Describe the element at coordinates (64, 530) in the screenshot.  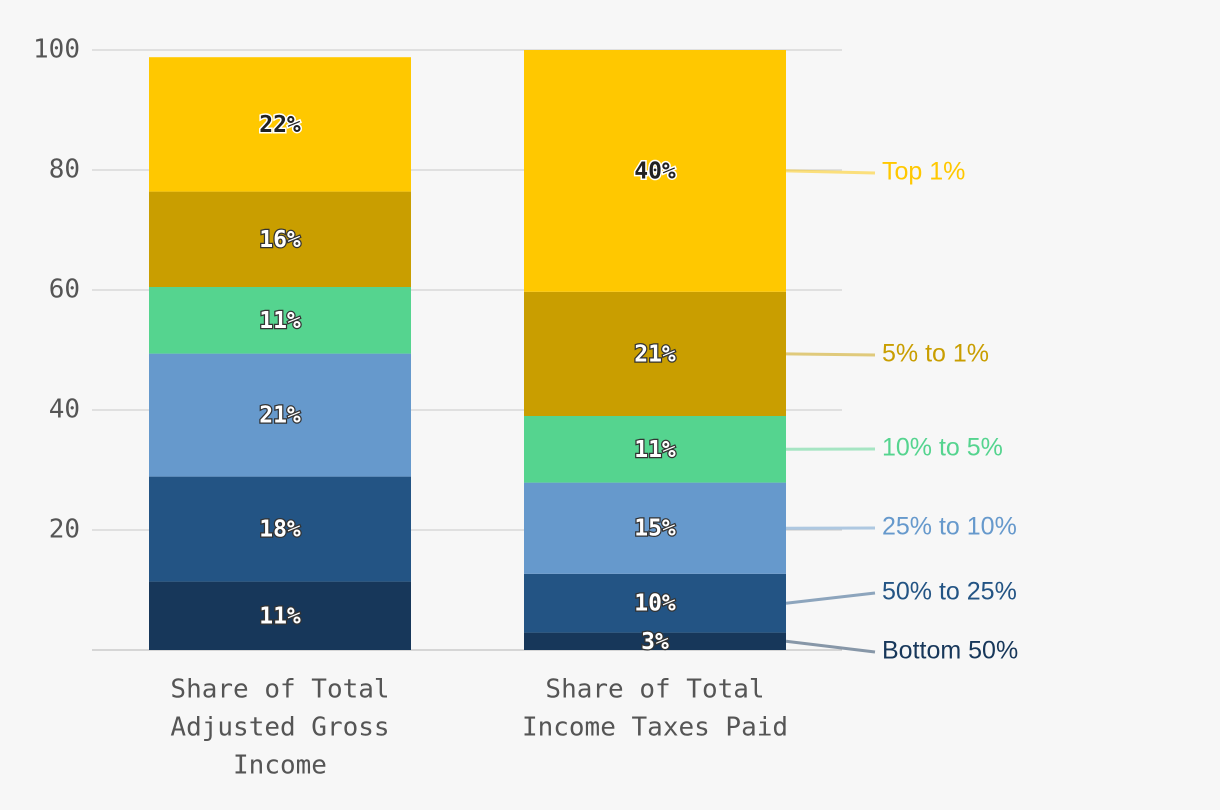
I see `y-tick-label-20: 20` at that location.